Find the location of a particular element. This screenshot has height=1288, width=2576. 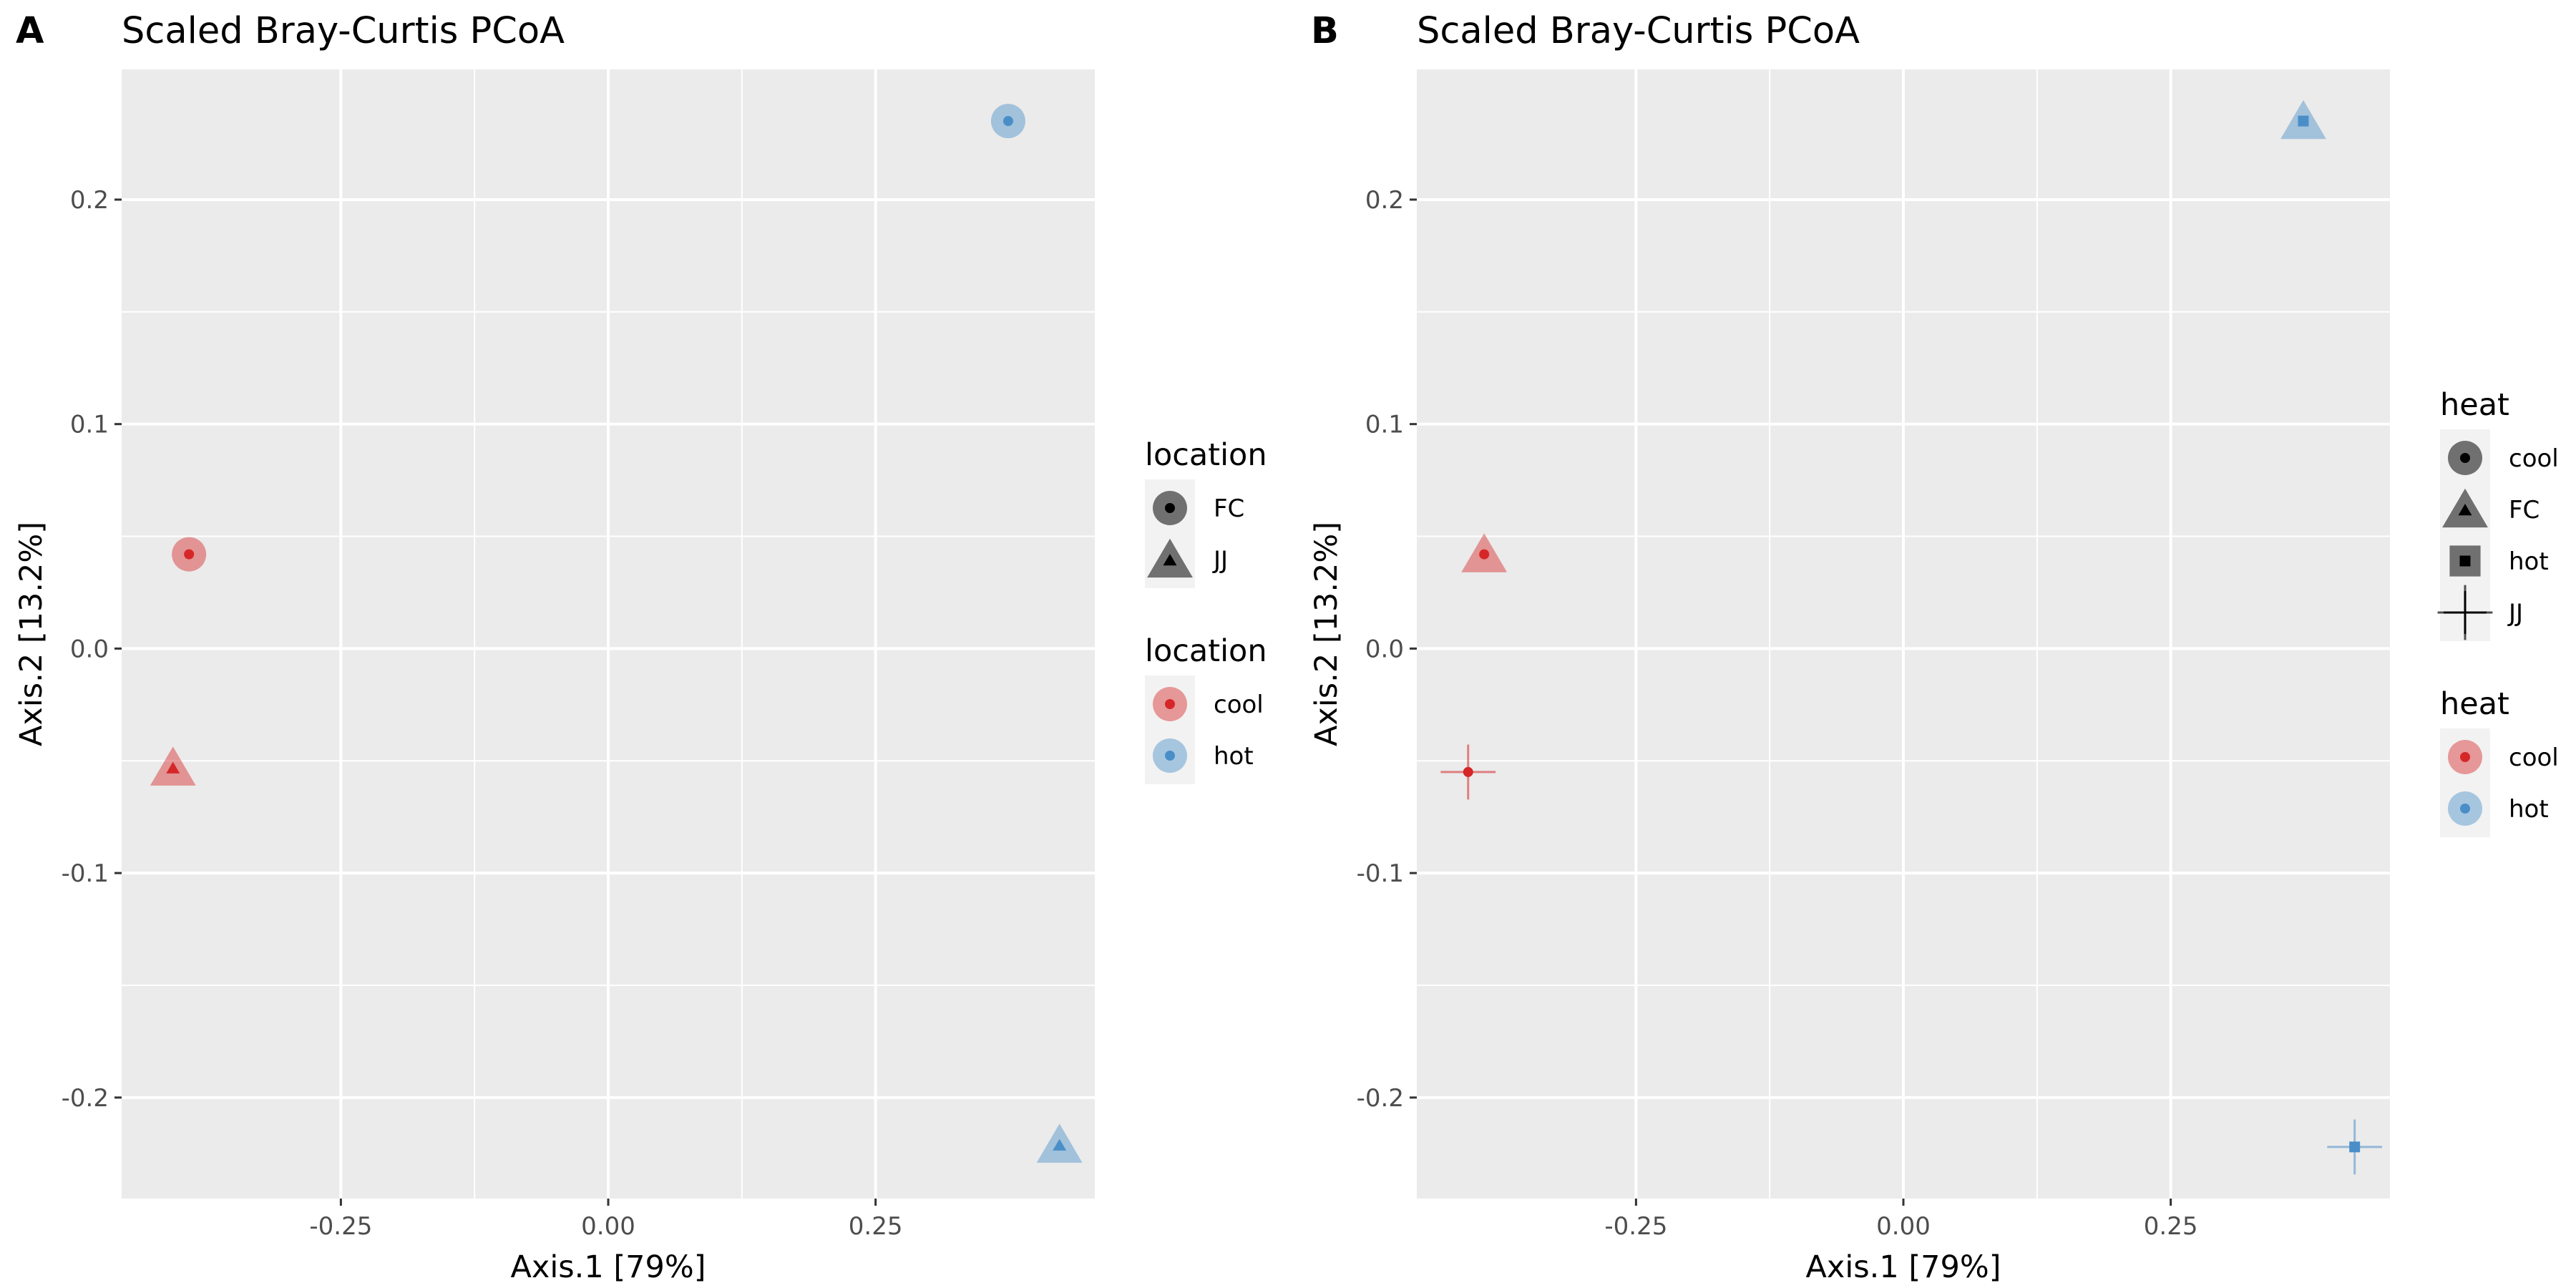

legend-color: location cool hot is located at coordinates (1206, 708).